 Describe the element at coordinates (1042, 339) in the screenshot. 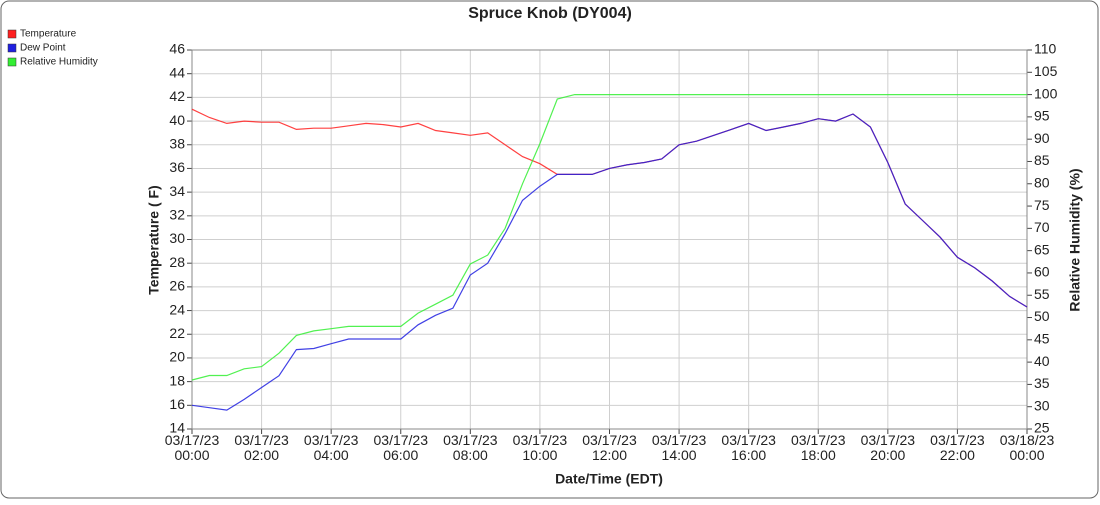

I see `y2-tick-label: 45` at that location.